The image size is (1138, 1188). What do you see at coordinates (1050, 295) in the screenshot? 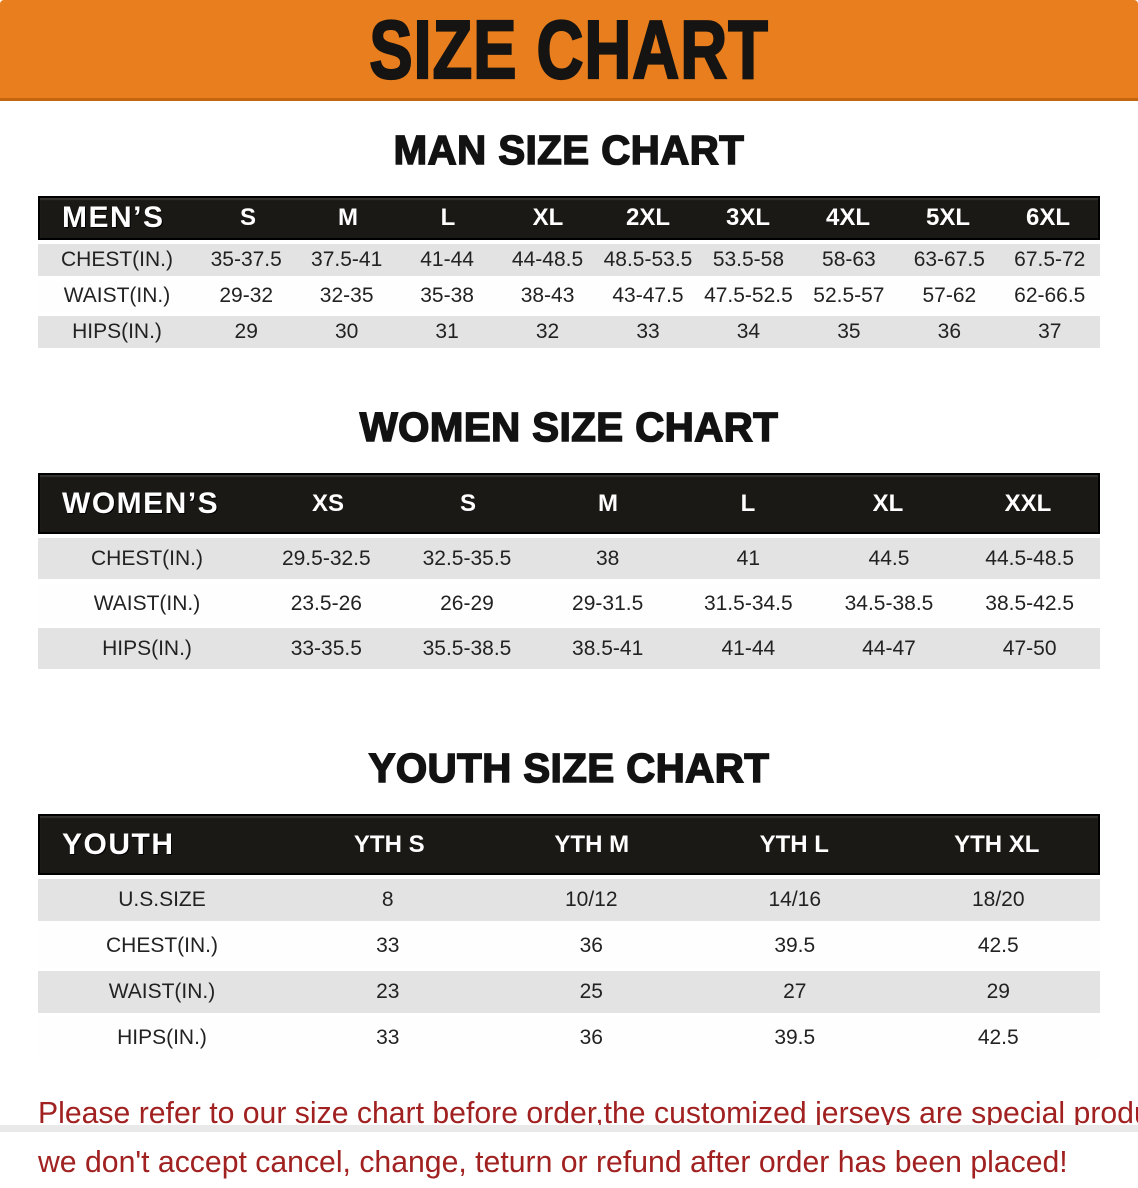
I see `measurement-value-cell: 62-66.5` at bounding box center [1050, 295].